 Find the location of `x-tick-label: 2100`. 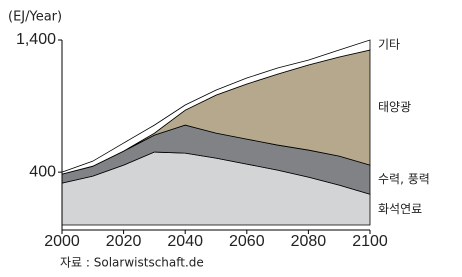

x-tick-label: 2100 is located at coordinates (370, 241).